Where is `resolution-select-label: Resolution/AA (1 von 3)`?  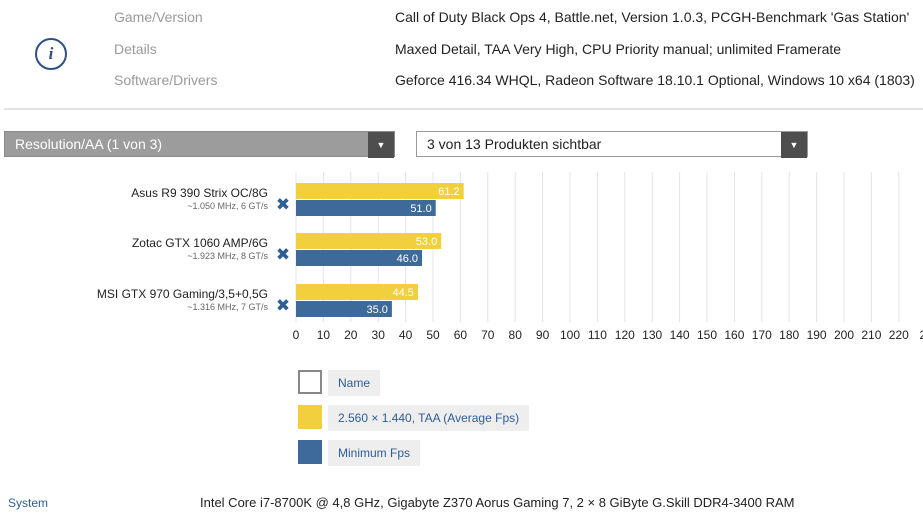
resolution-select-label: Resolution/AA (1 von 3) is located at coordinates (89, 144).